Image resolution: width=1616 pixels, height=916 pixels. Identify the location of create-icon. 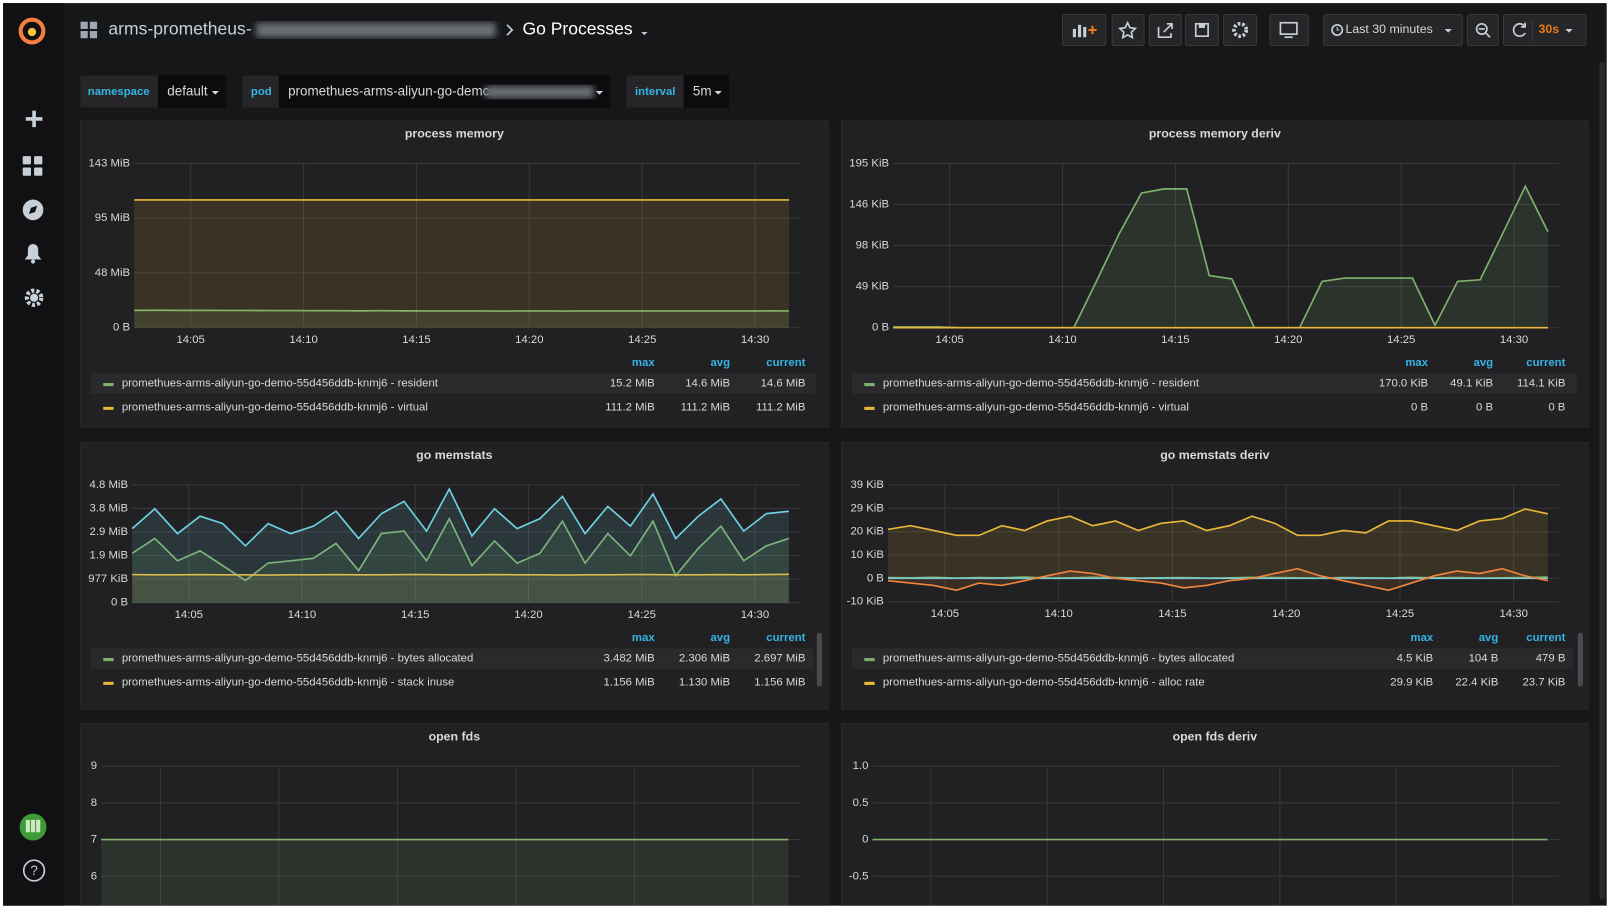
(34, 119).